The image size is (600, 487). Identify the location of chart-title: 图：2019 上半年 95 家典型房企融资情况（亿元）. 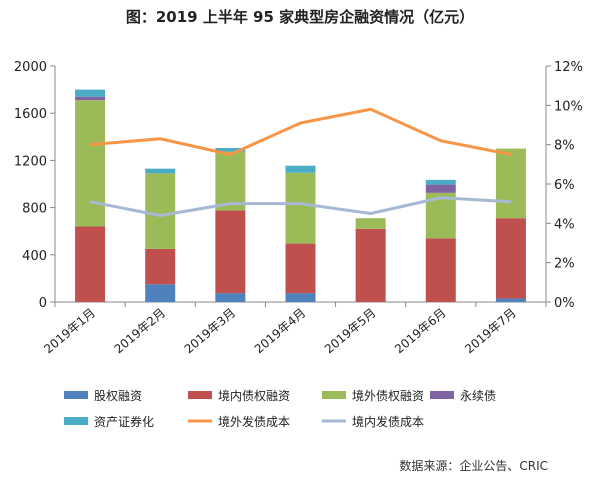
(300, 17).